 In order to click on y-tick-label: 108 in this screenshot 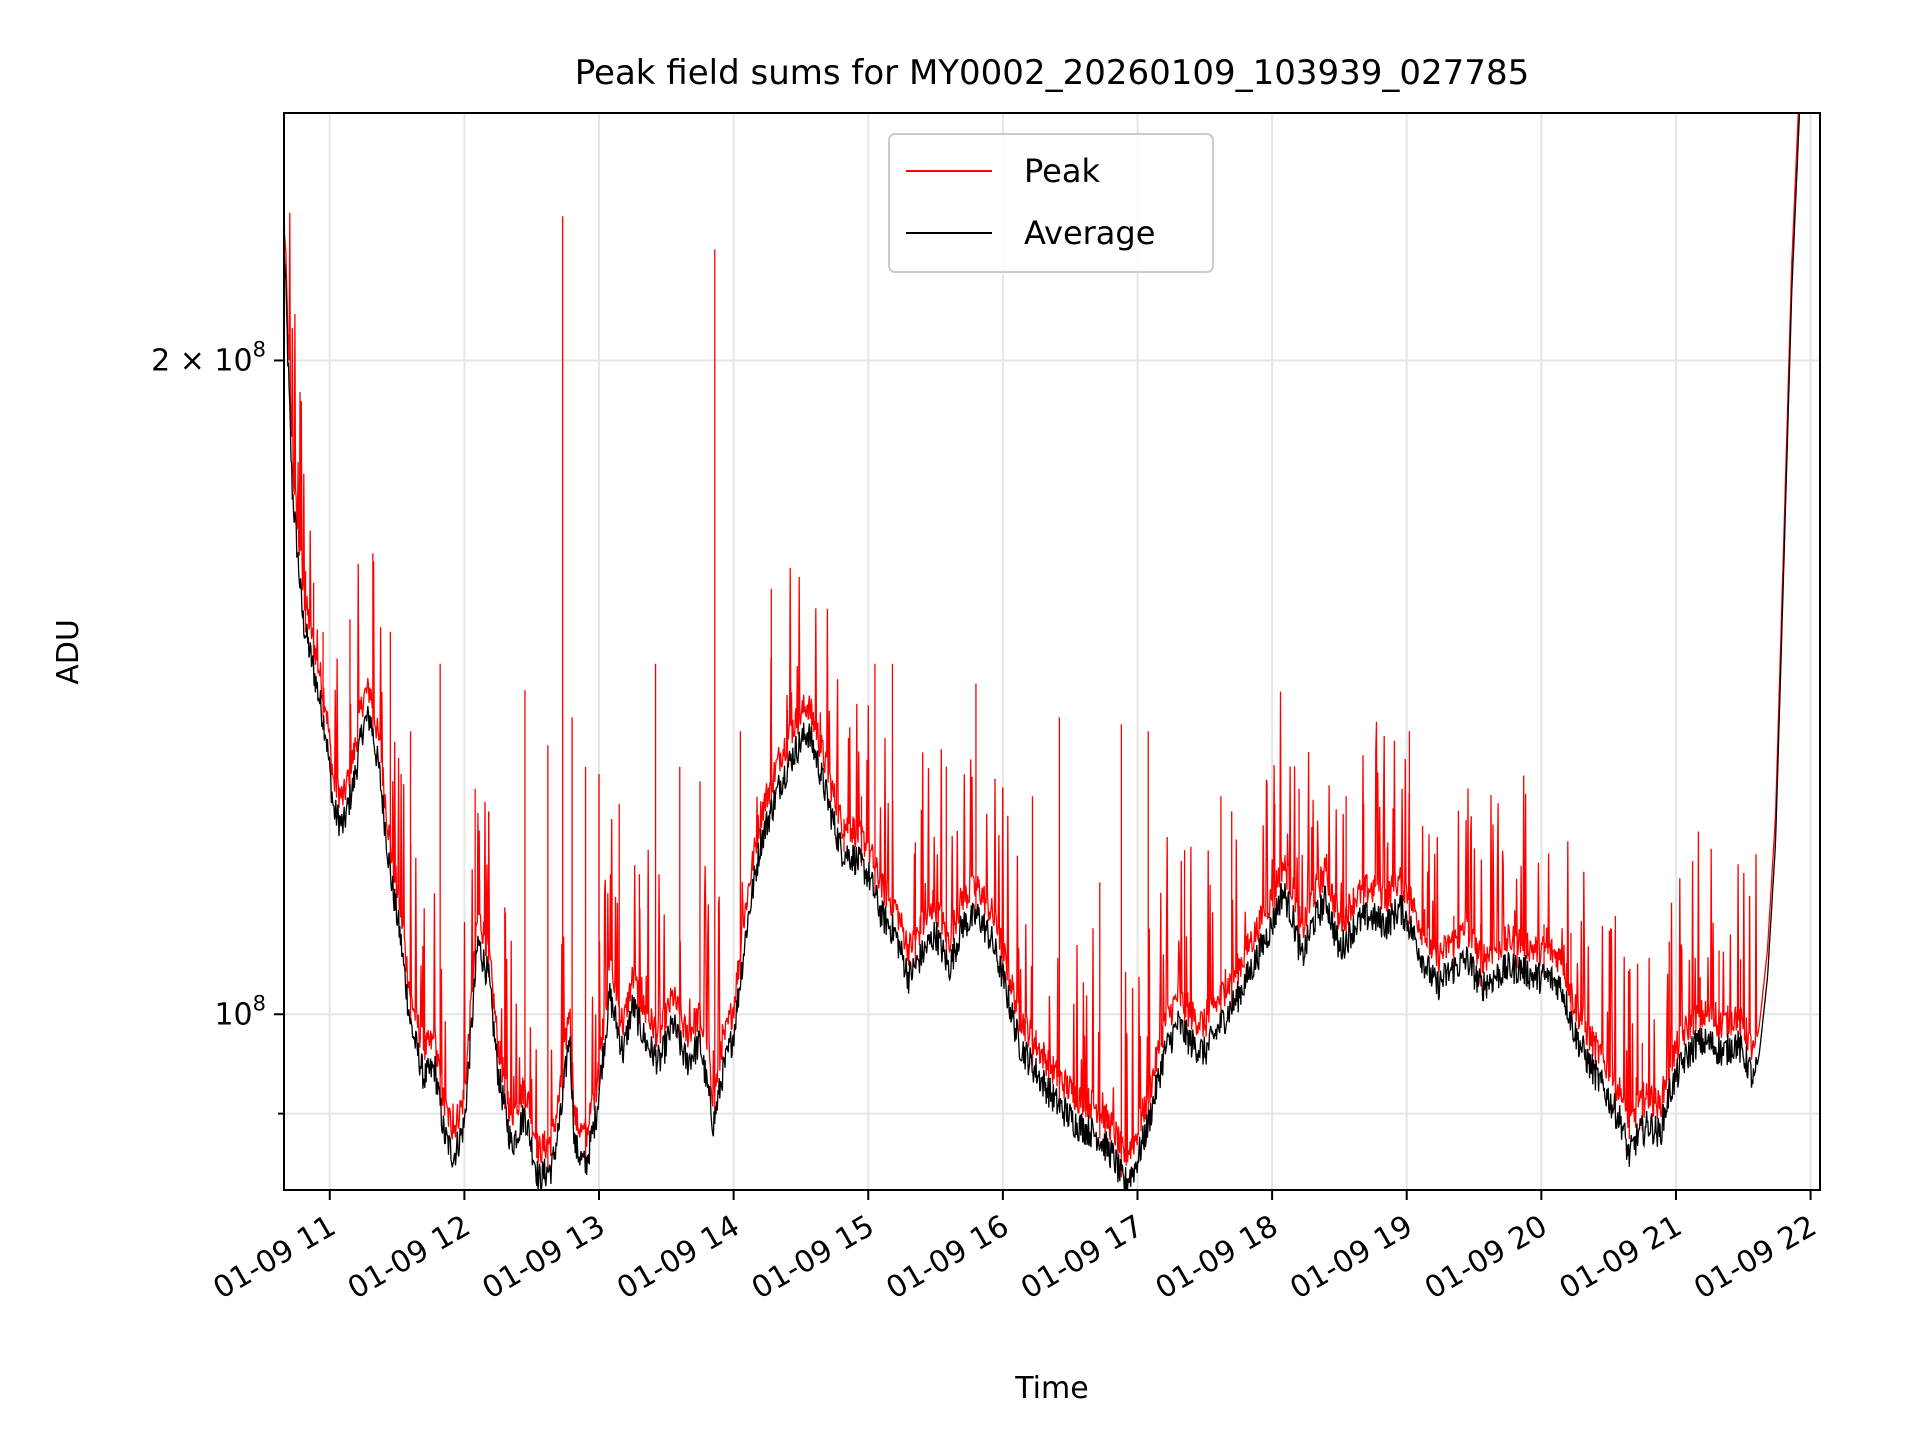, I will do `click(240, 1011)`.